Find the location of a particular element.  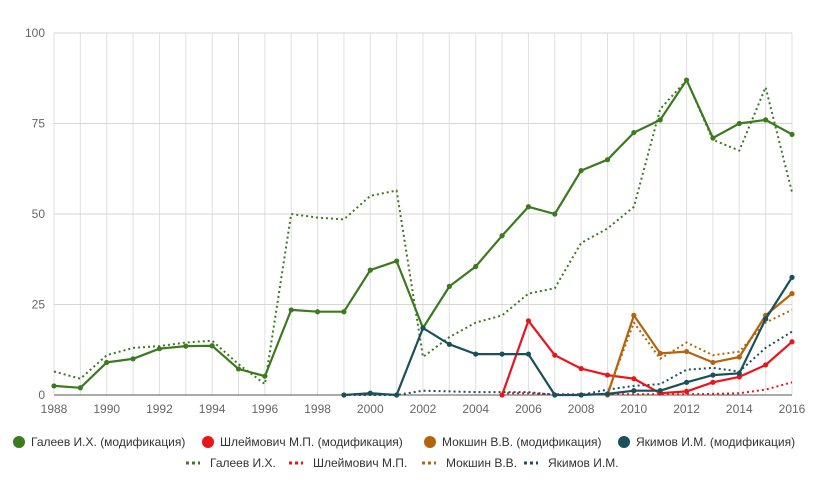

x-tick-label: 1994 is located at coordinates (212, 409).